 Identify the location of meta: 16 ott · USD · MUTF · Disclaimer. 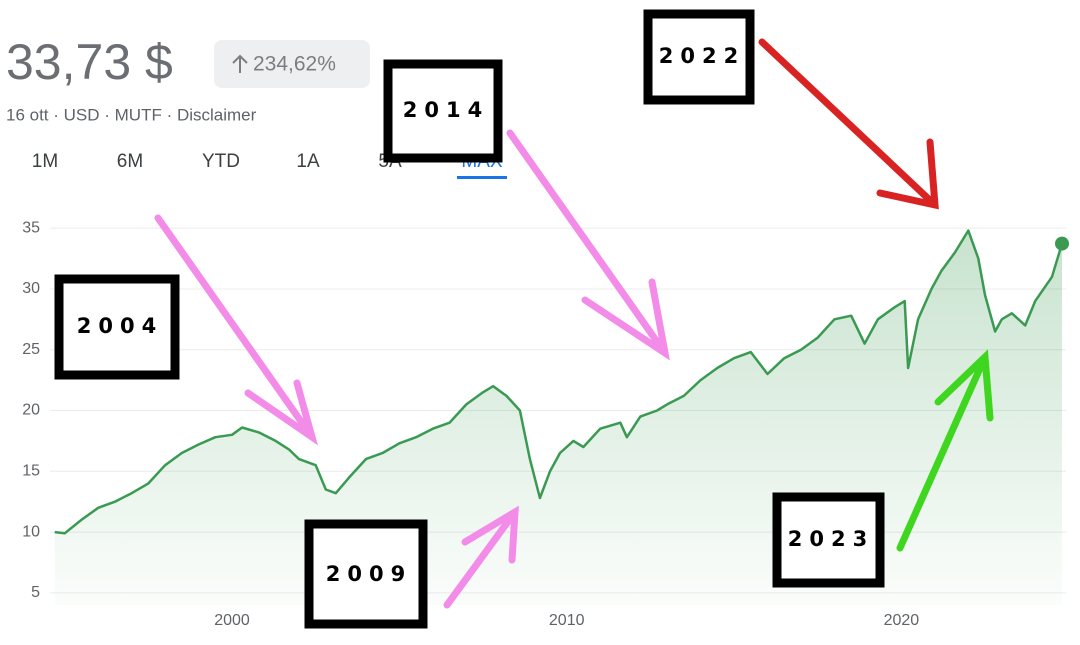
(131, 114).